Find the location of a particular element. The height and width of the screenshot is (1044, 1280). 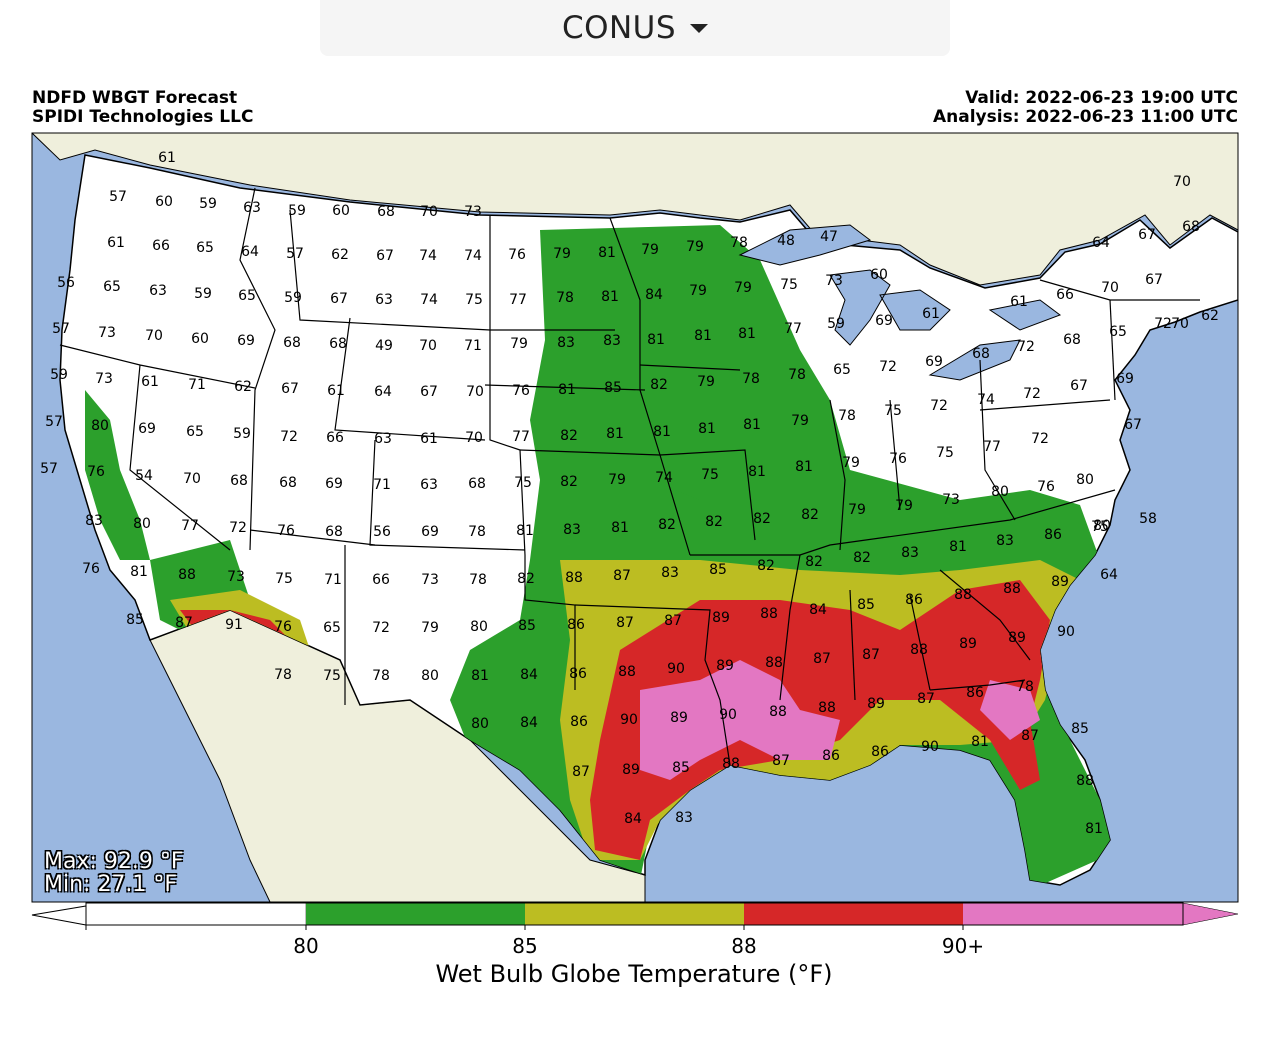

colorbar-tick-label: 88 is located at coordinates (744, 946).